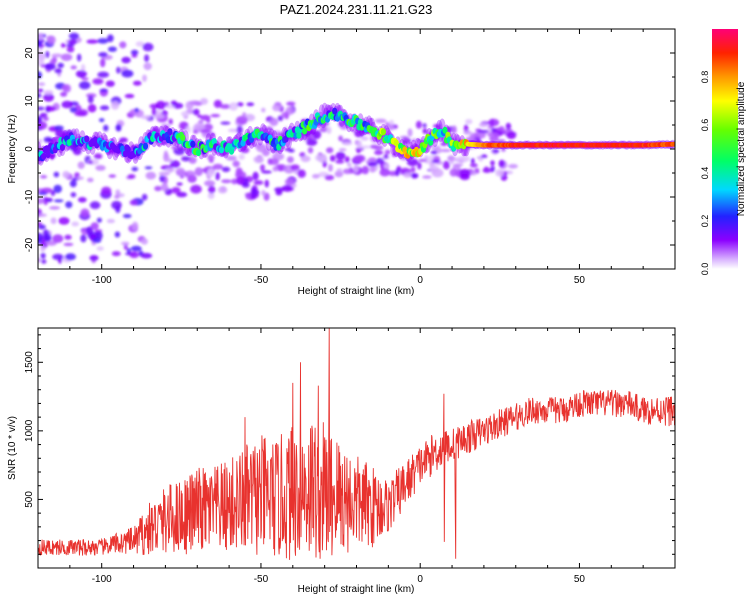  Describe the element at coordinates (420, 579) in the screenshot. I see `x-tick-label: 0` at that location.